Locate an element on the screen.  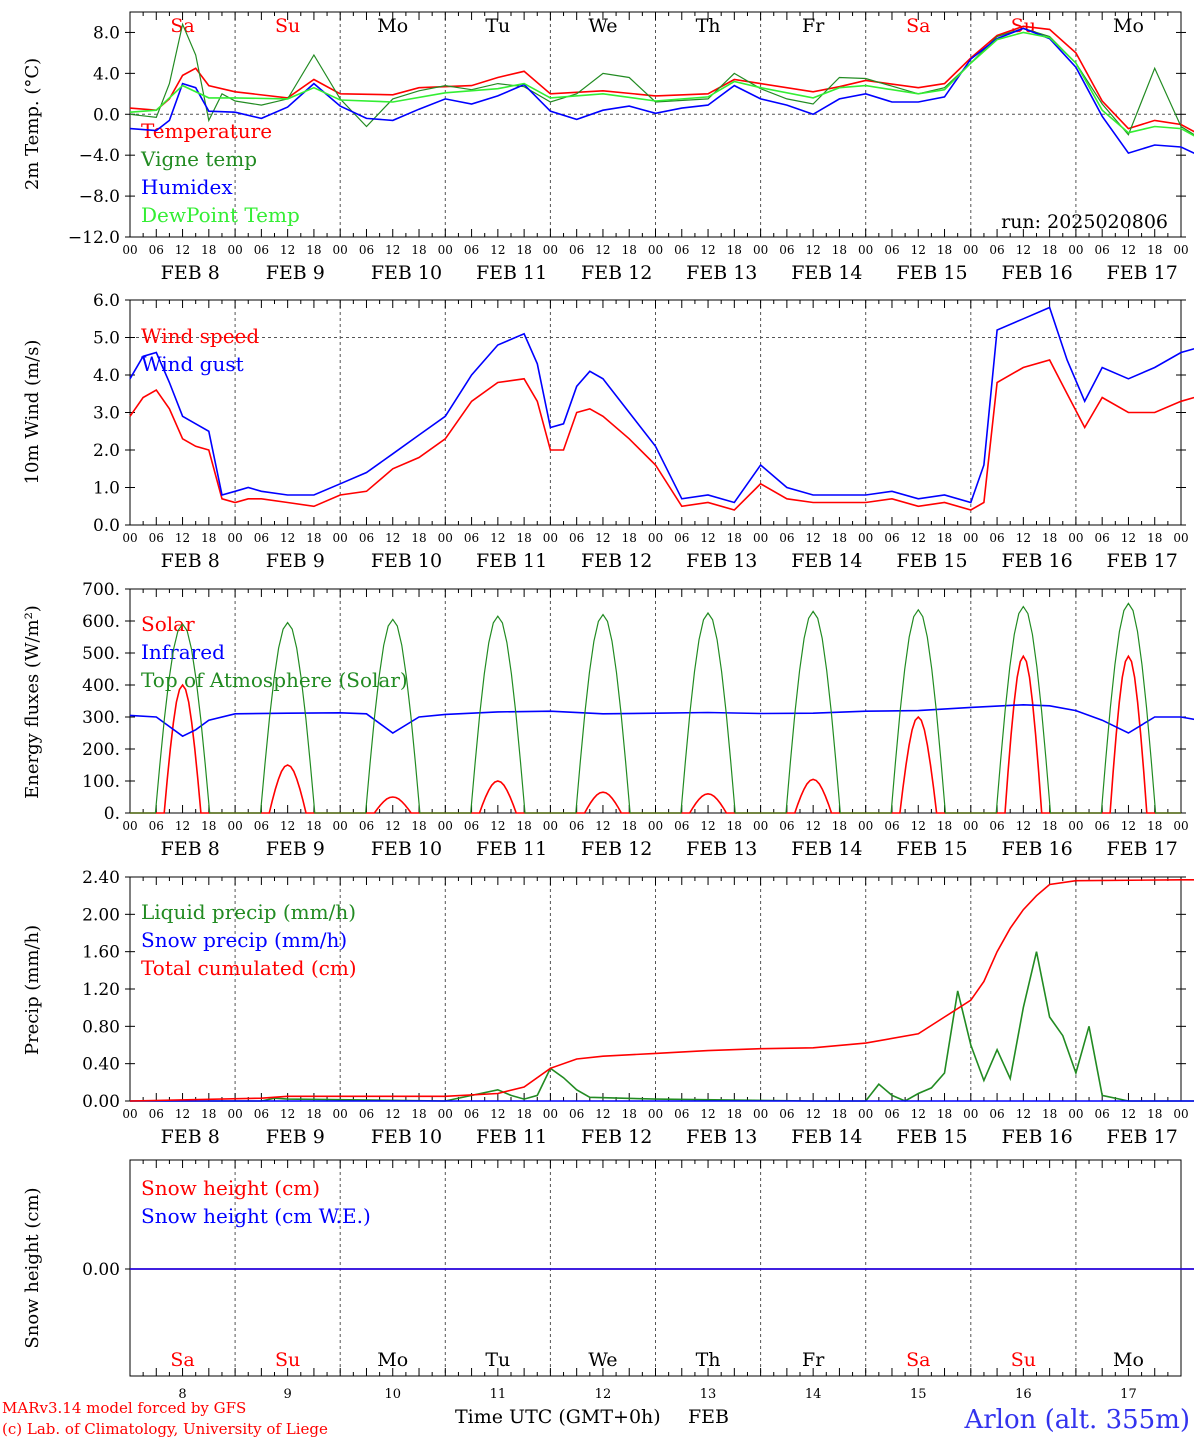
day-of-week: Sa is located at coordinates (918, 26).